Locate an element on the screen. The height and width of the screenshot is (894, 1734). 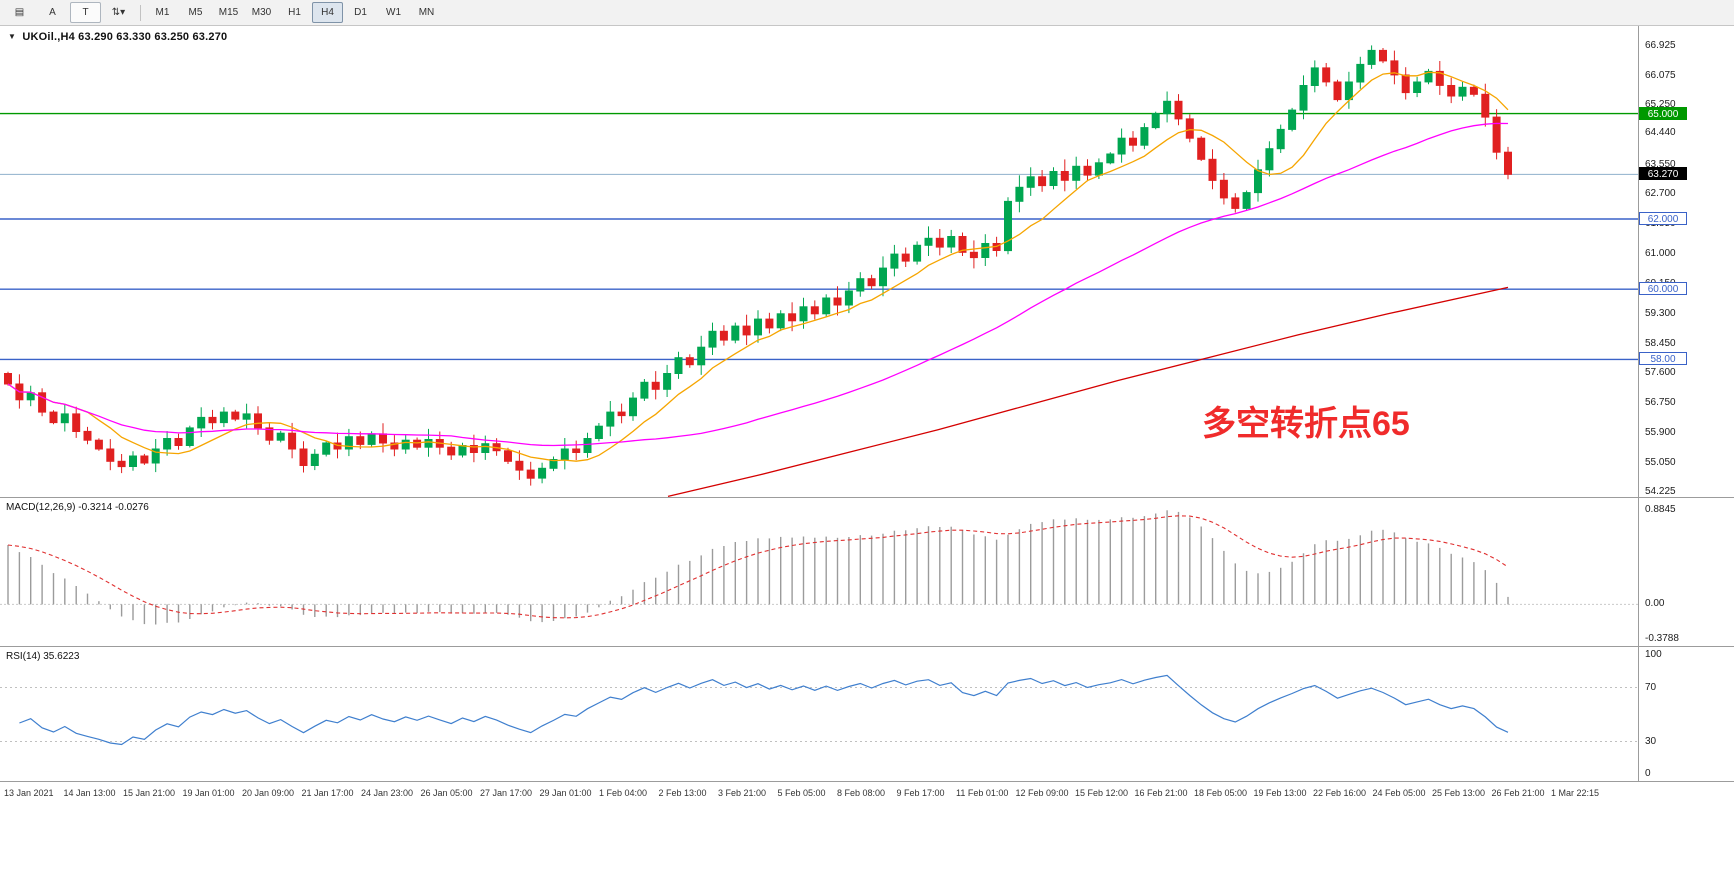
time-axis-label: 3 Feb 21:00 is located at coordinates (742, 793).